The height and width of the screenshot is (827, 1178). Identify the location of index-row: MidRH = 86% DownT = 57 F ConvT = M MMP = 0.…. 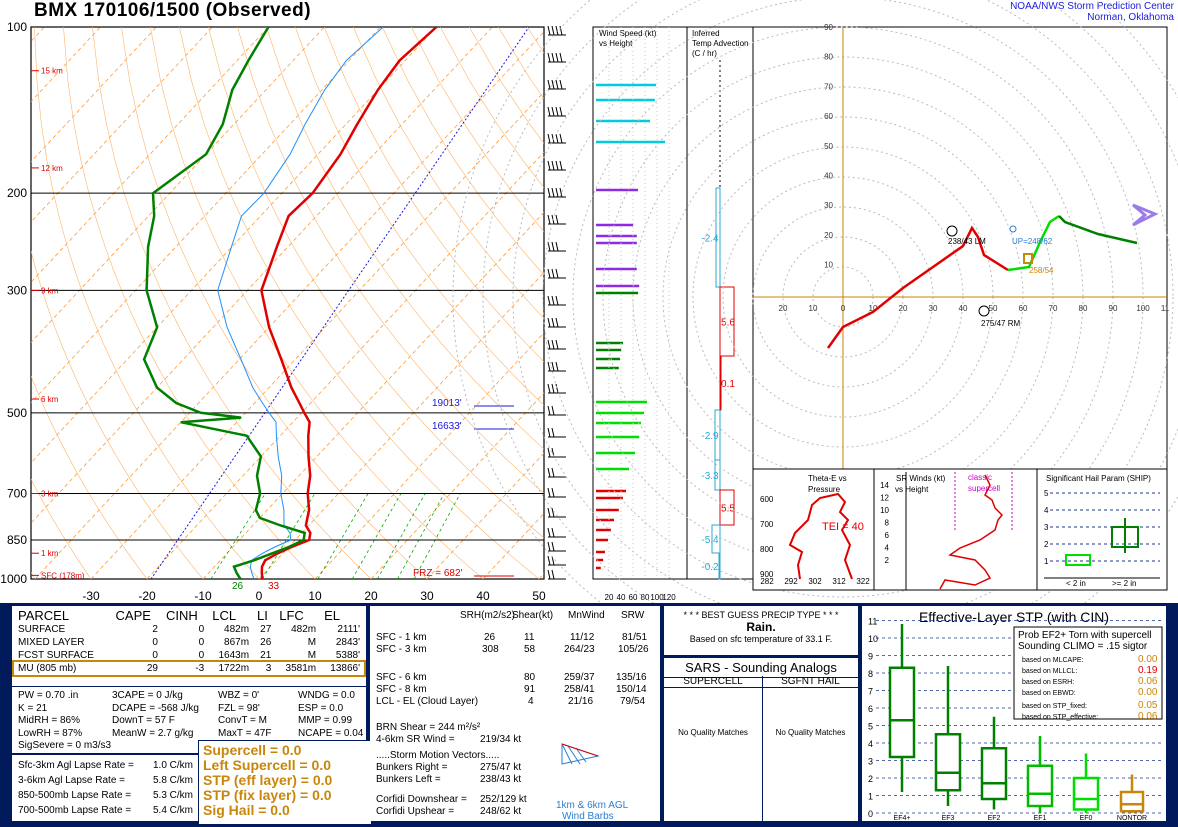
(188, 721).